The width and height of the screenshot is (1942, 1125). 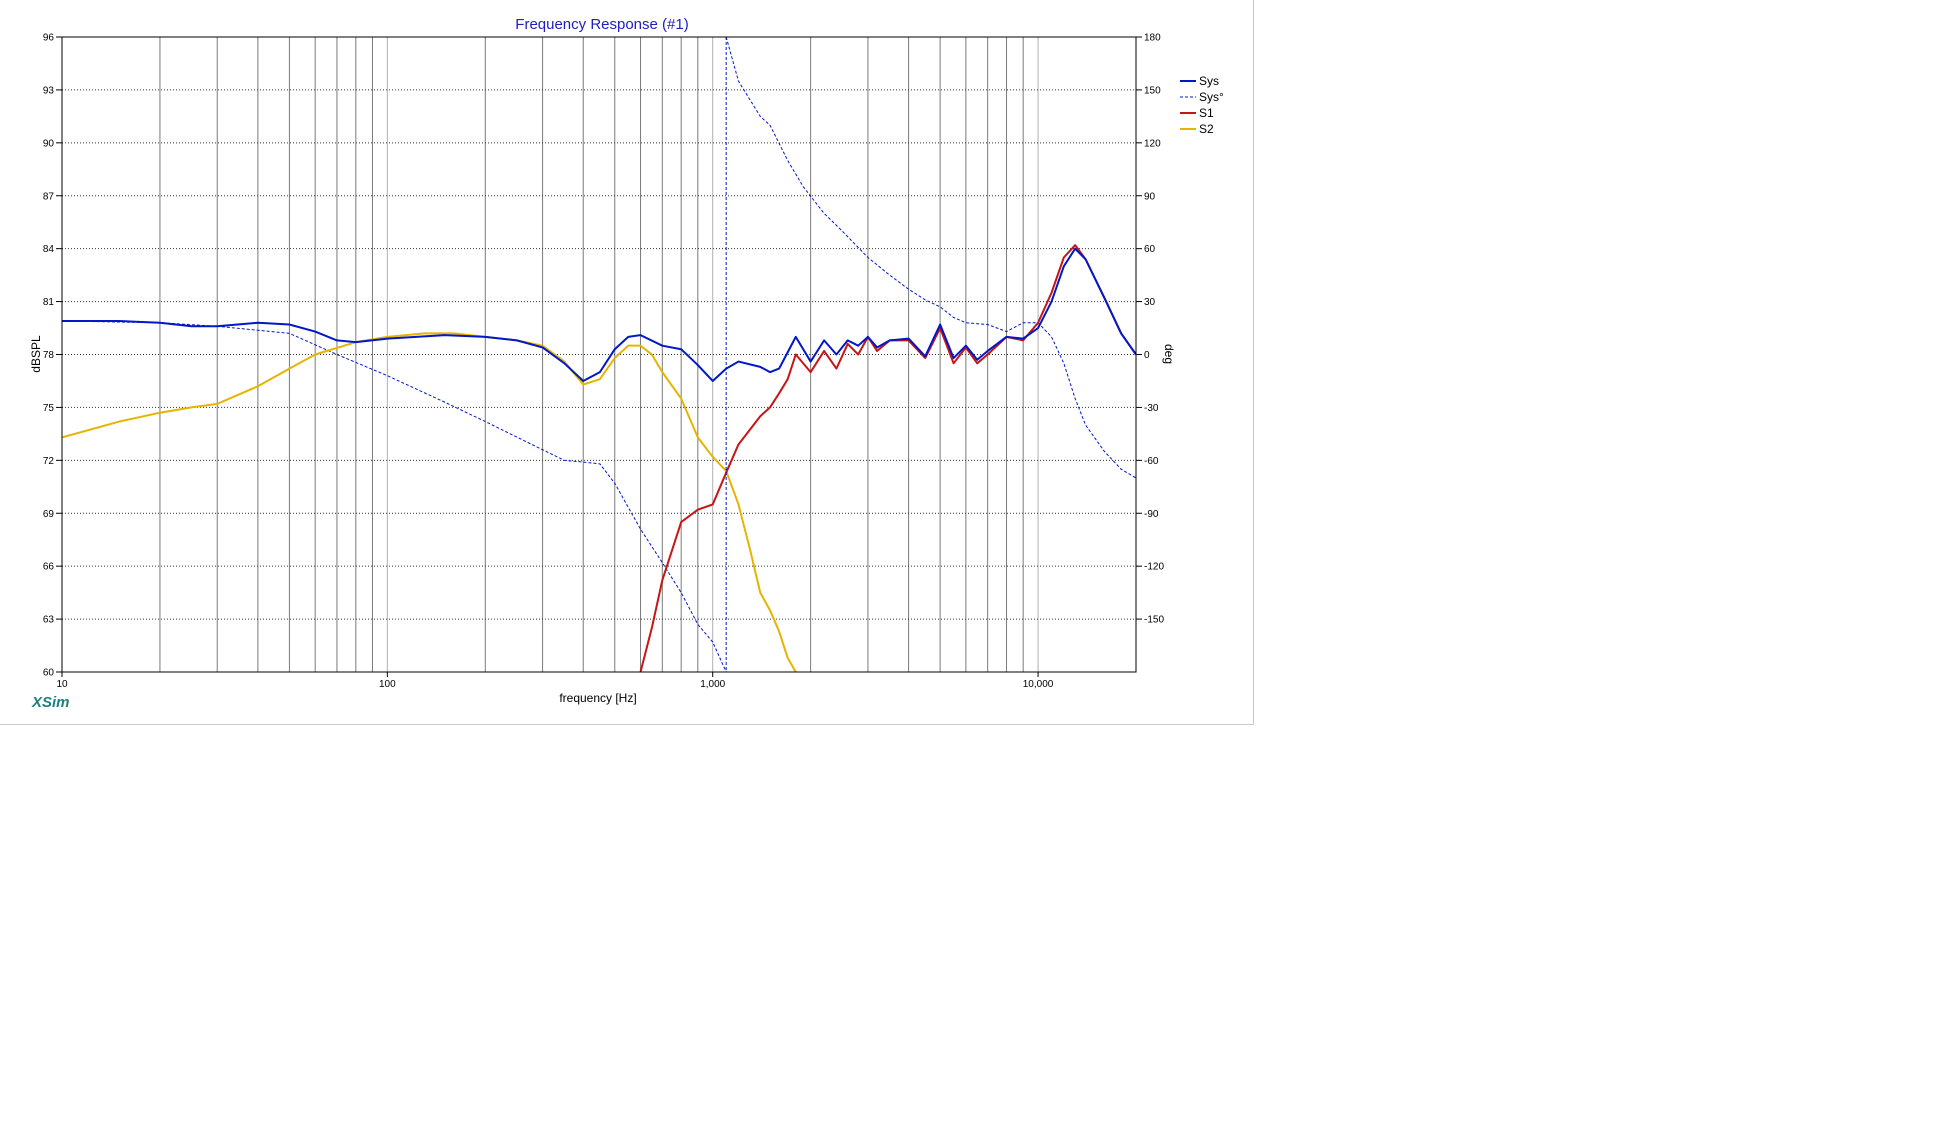 I want to click on y2-tick-label: 0, so click(x=1147, y=355).